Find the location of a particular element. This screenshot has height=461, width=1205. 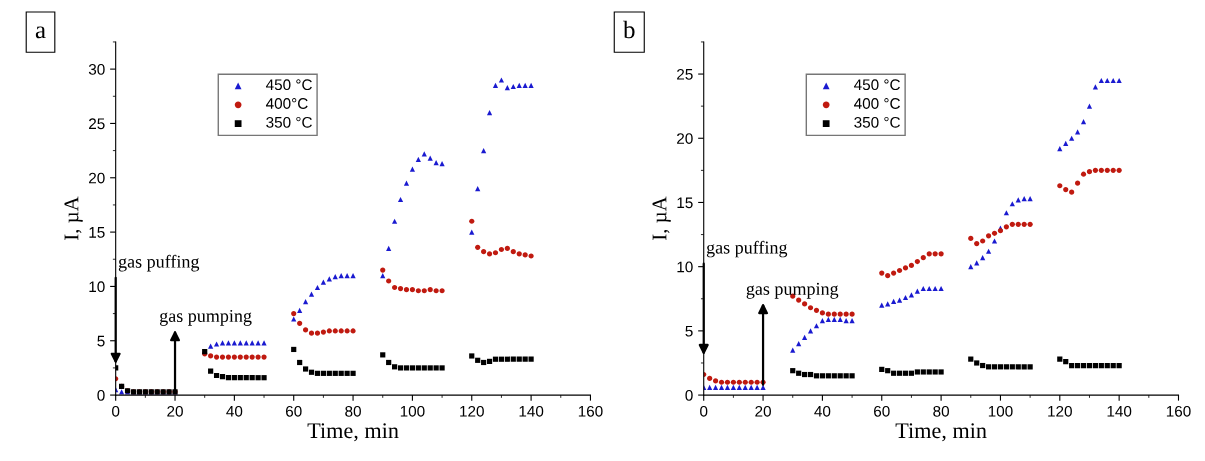

chart-title: b is located at coordinates (629, 29).